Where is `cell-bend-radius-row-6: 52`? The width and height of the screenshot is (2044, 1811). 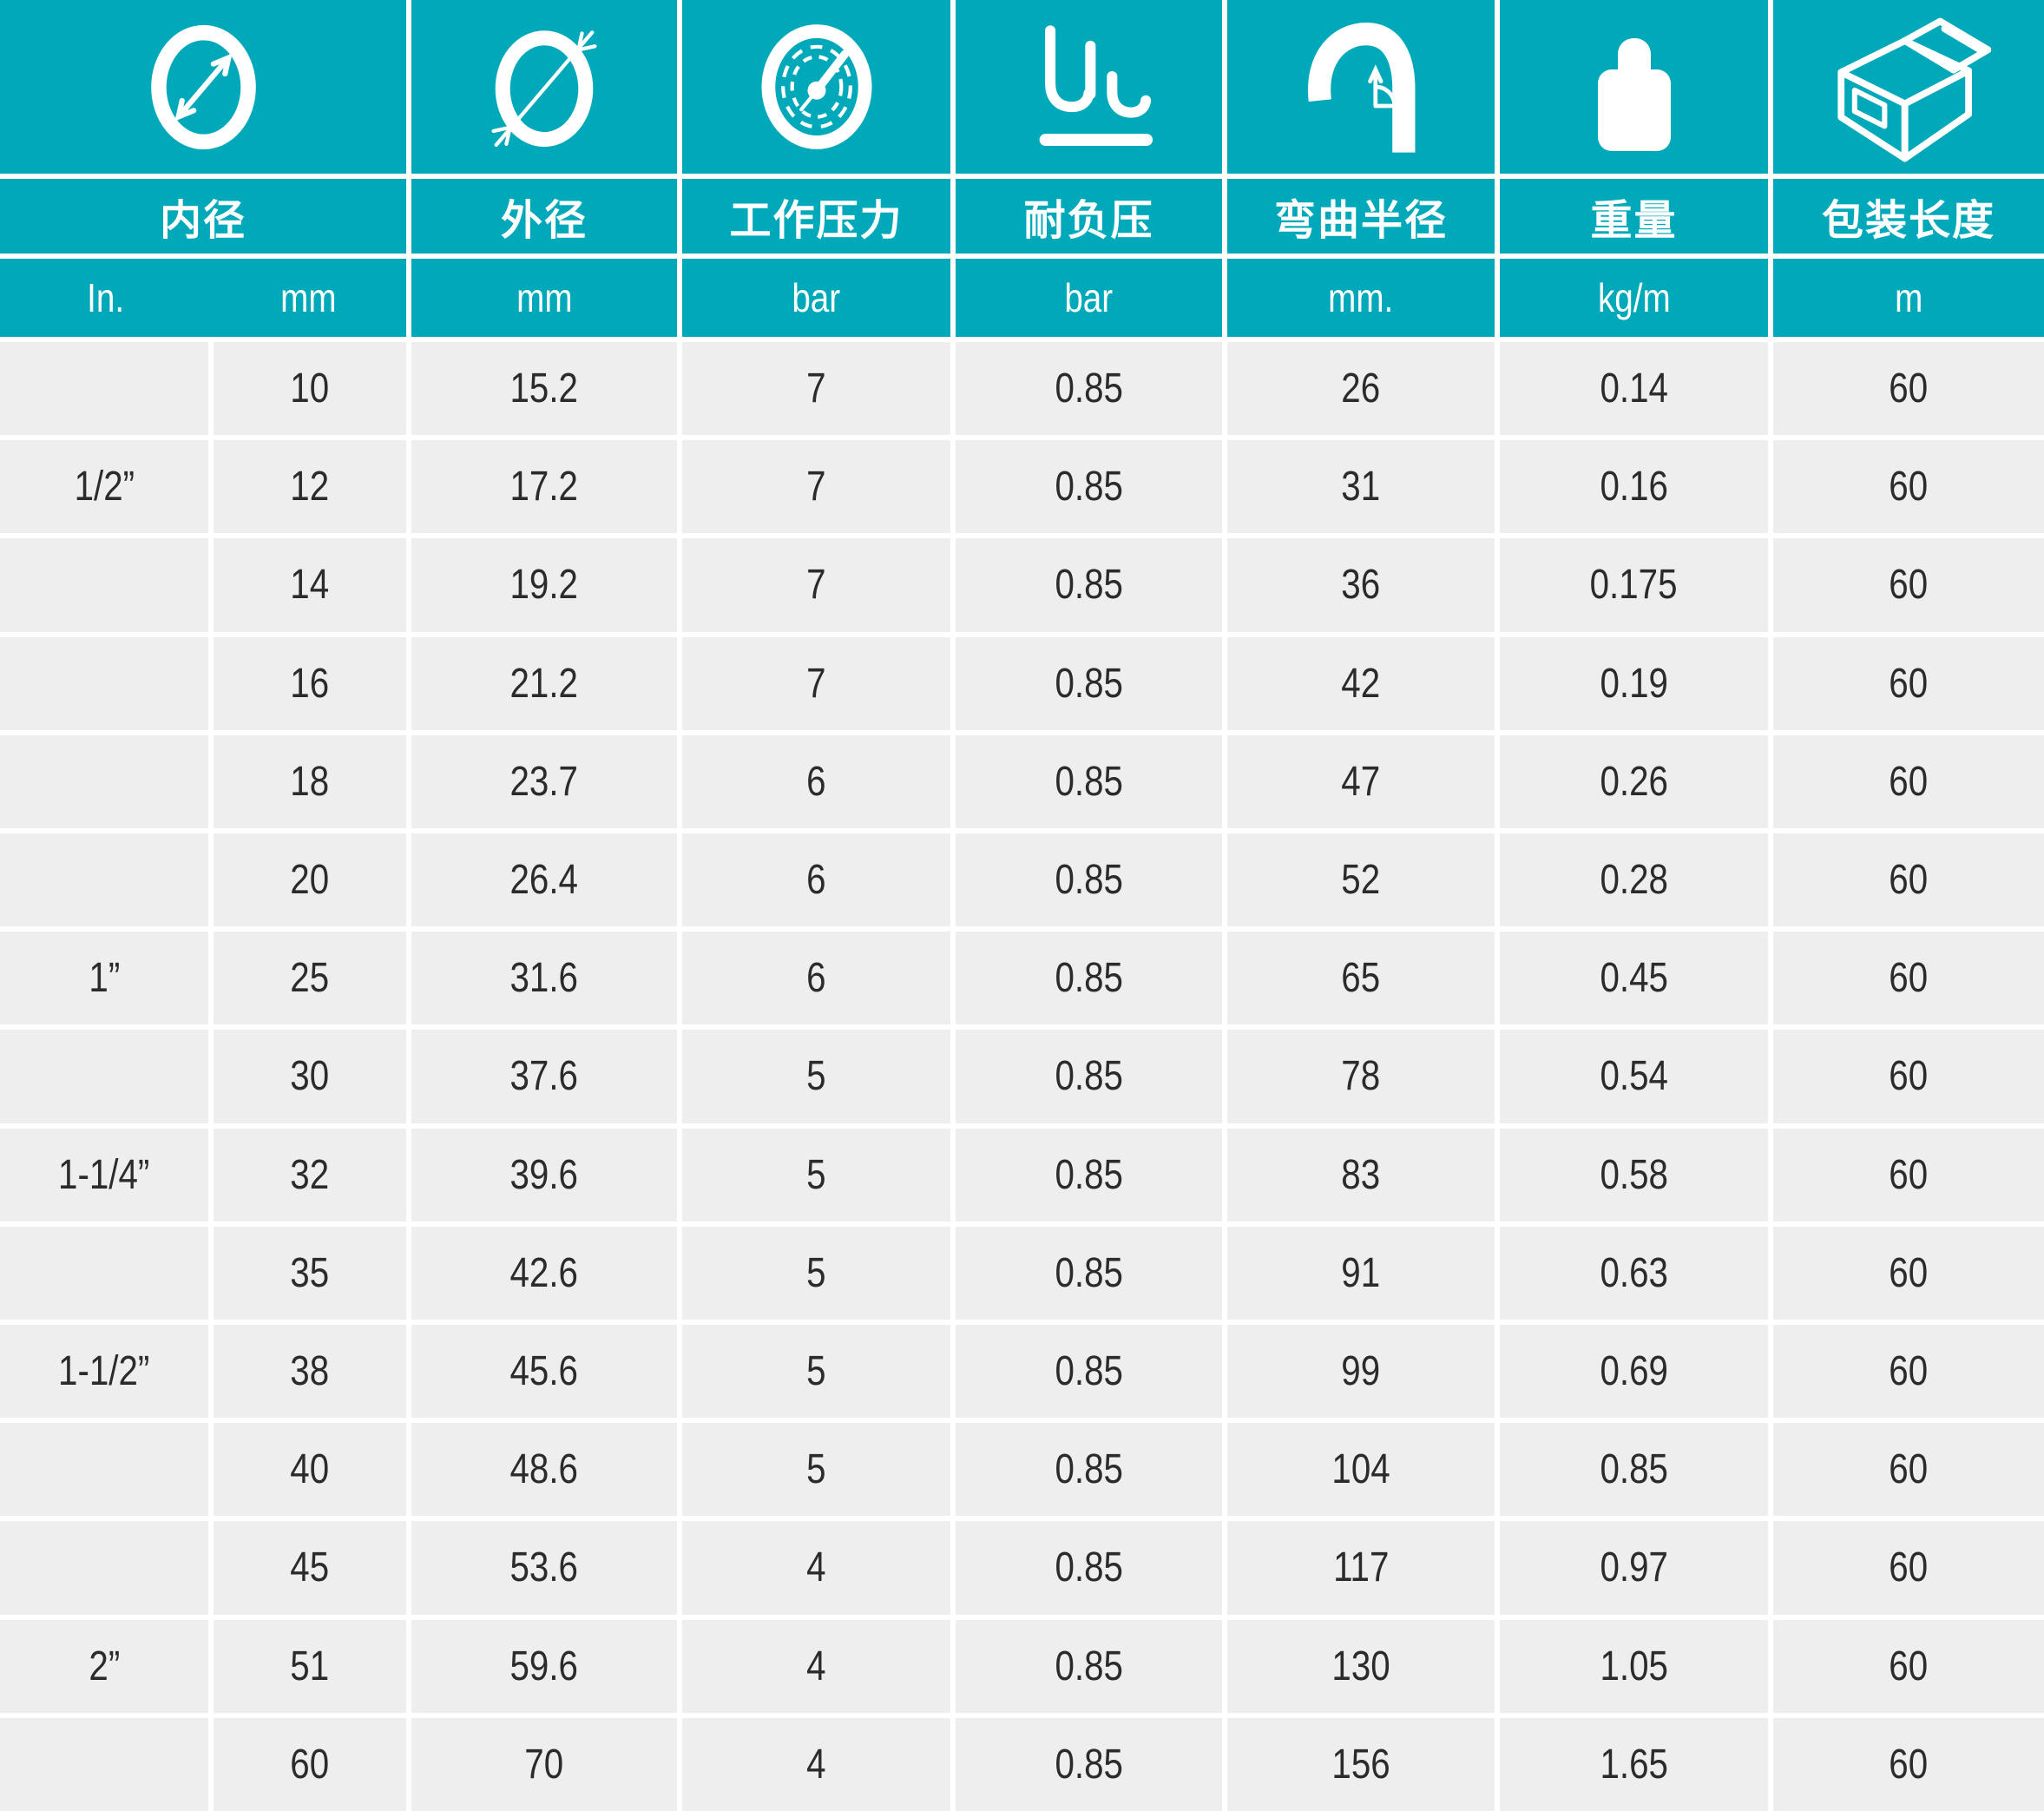 cell-bend-radius-row-6: 52 is located at coordinates (1361, 880).